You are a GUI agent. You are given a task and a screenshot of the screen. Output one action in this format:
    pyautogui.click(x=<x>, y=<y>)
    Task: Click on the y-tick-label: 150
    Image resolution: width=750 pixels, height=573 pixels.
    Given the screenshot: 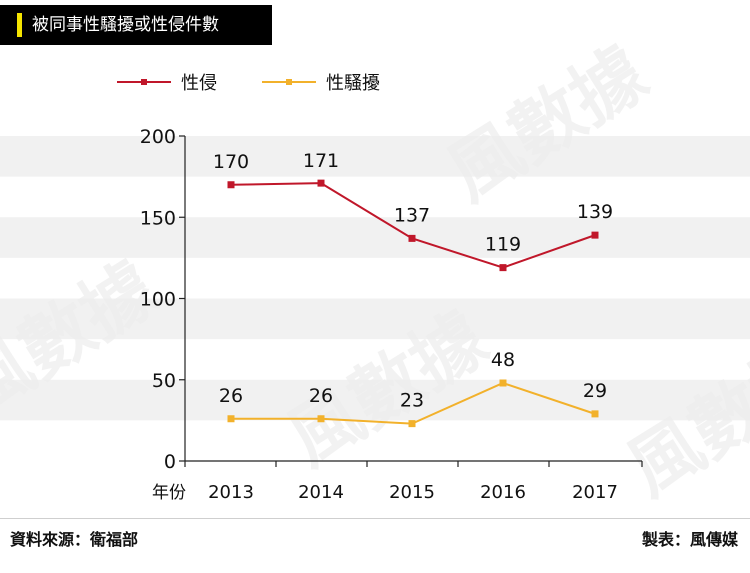 What is the action you would take?
    pyautogui.click(x=158, y=218)
    